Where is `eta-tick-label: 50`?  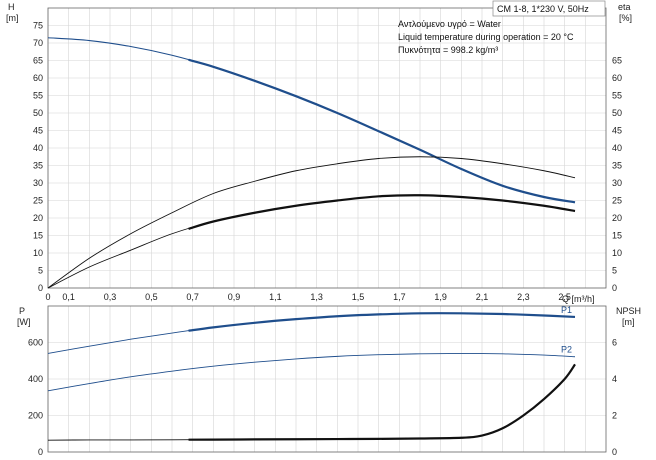
eta-tick-label: 50 is located at coordinates (617, 113).